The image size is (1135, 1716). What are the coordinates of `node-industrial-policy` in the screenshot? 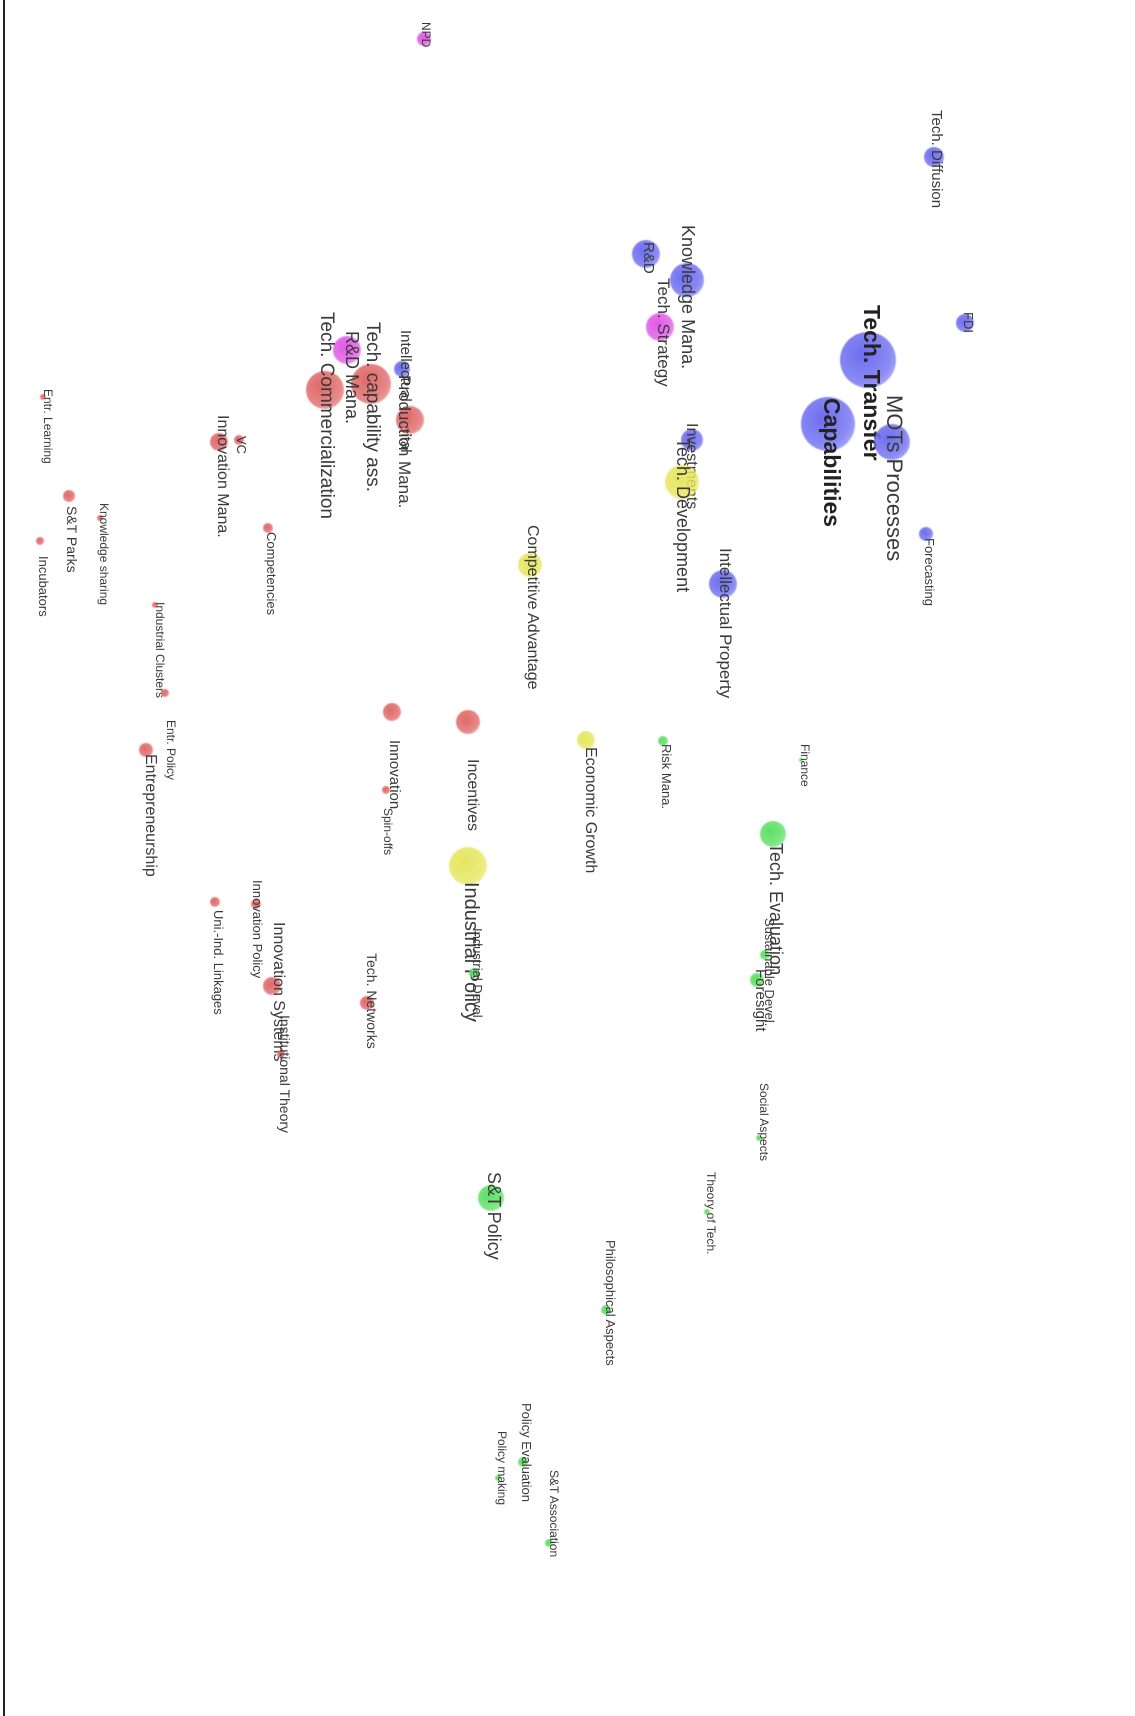 It's located at (468, 866).